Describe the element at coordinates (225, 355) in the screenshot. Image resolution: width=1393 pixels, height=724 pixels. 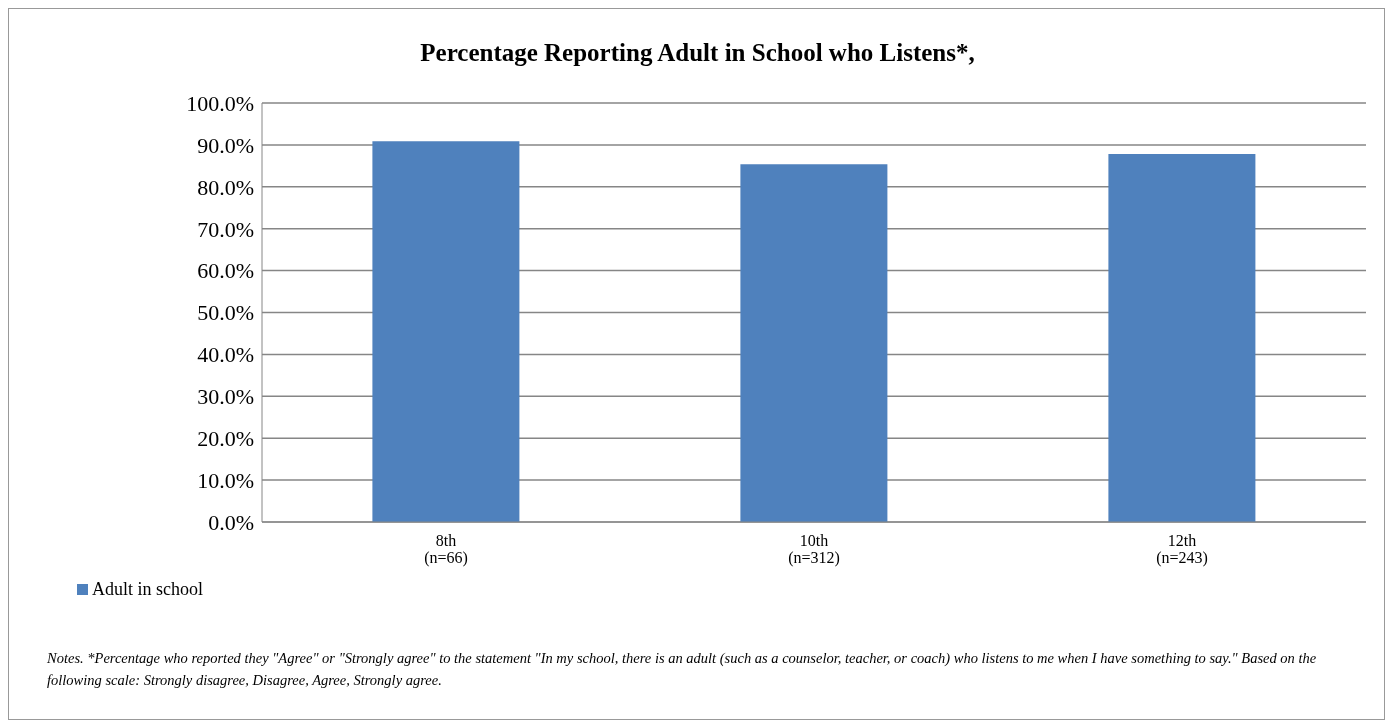
I see `y-tick-label: 40.0%` at that location.